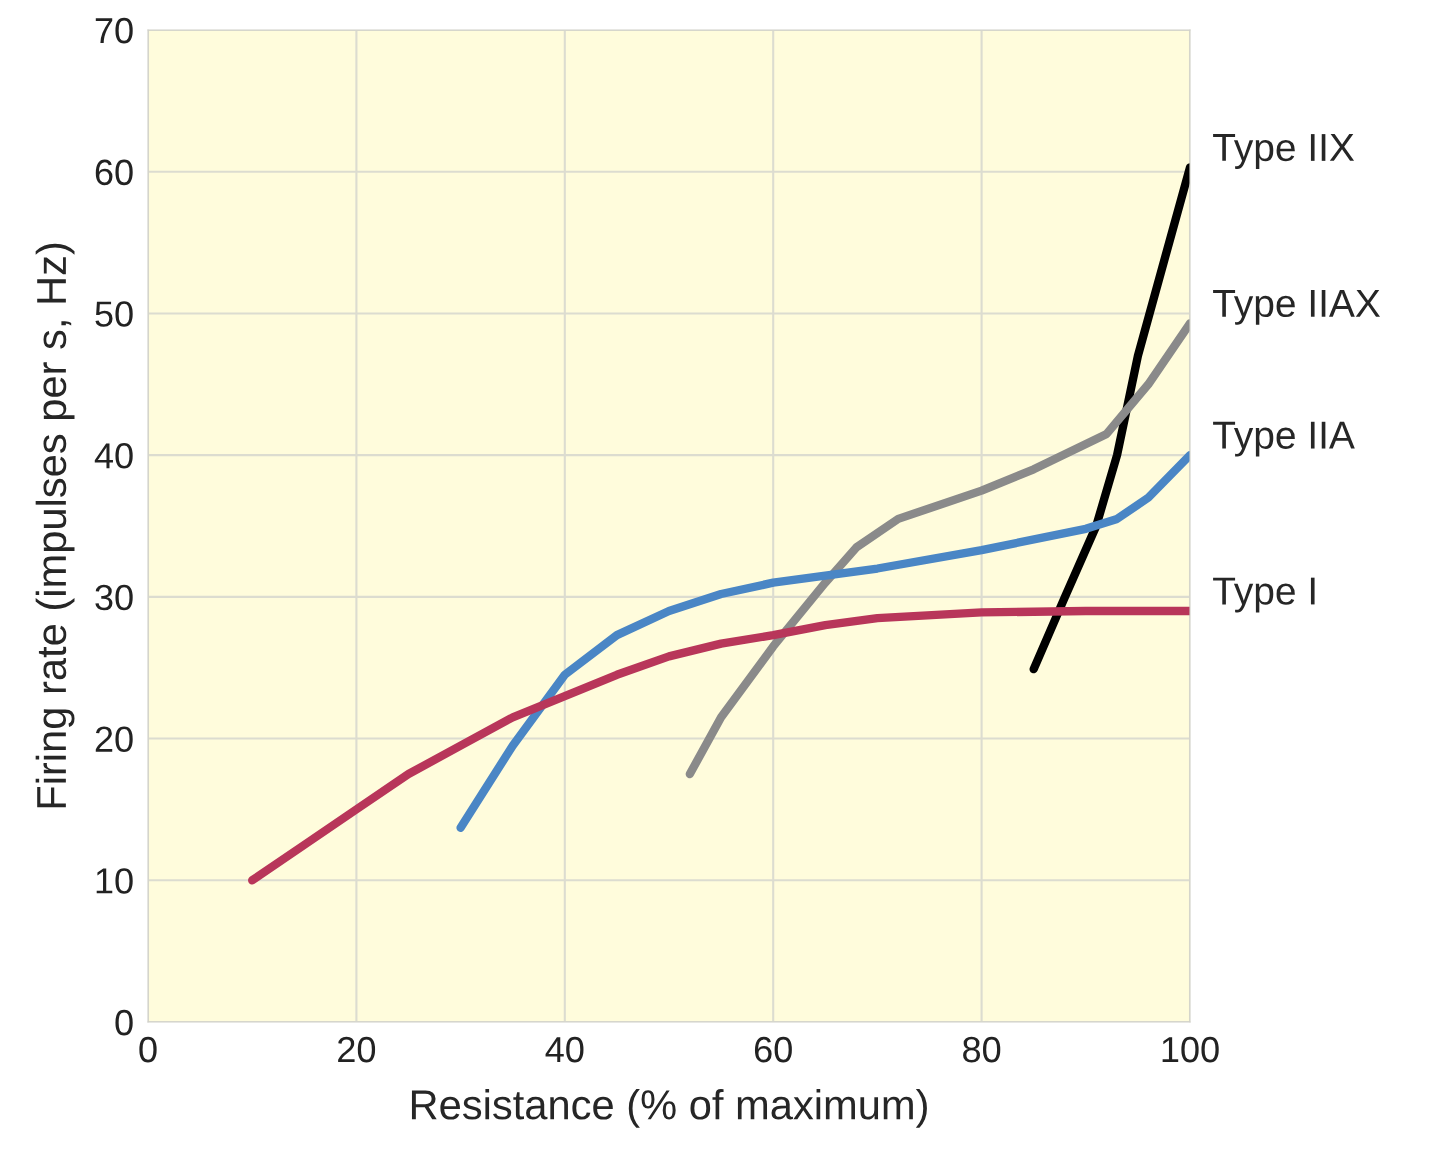 The height and width of the screenshot is (1174, 1431). What do you see at coordinates (114, 314) in the screenshot?
I see `y-tick-label: 50` at bounding box center [114, 314].